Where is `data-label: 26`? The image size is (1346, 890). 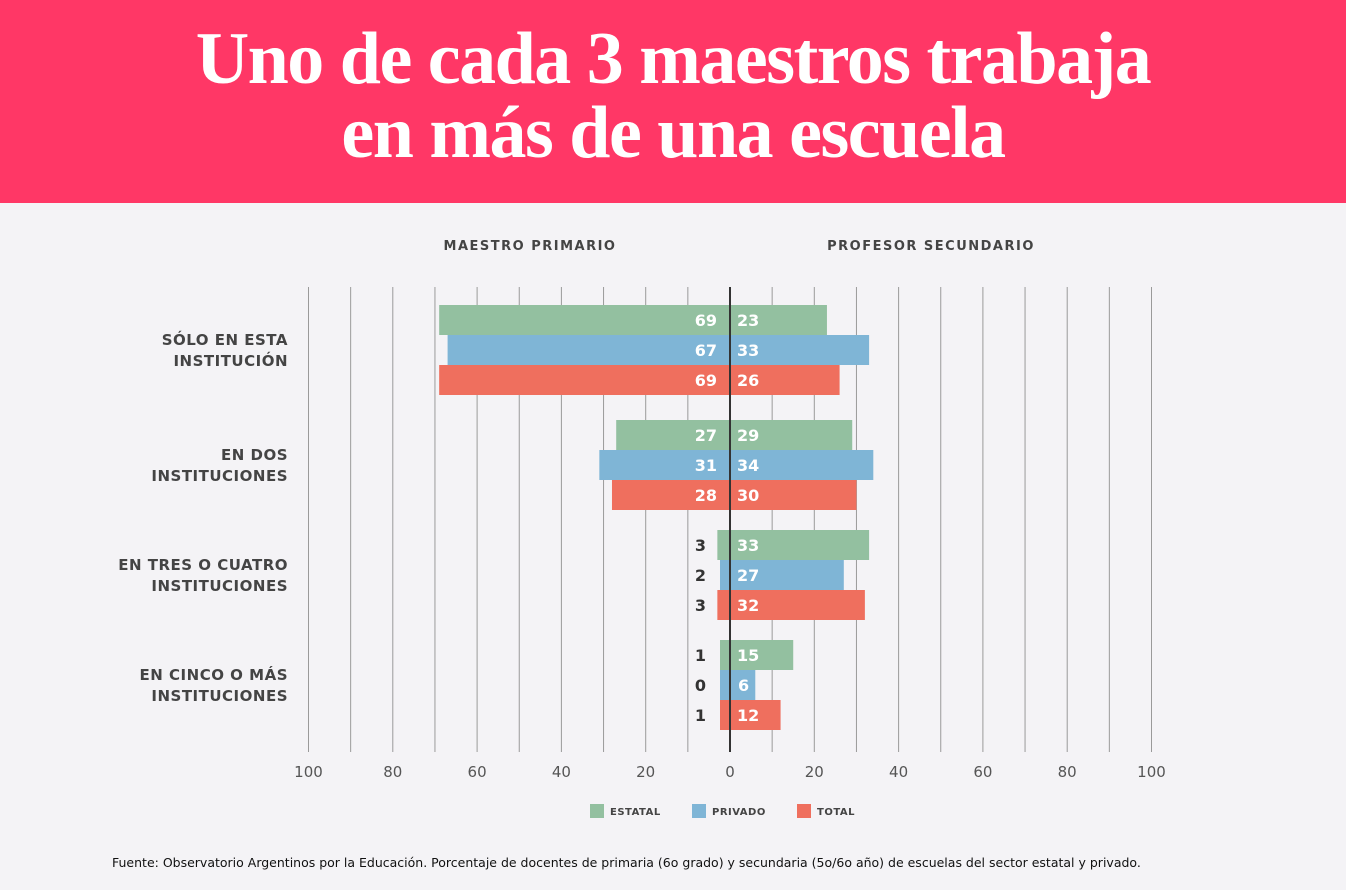 data-label: 26 is located at coordinates (748, 380).